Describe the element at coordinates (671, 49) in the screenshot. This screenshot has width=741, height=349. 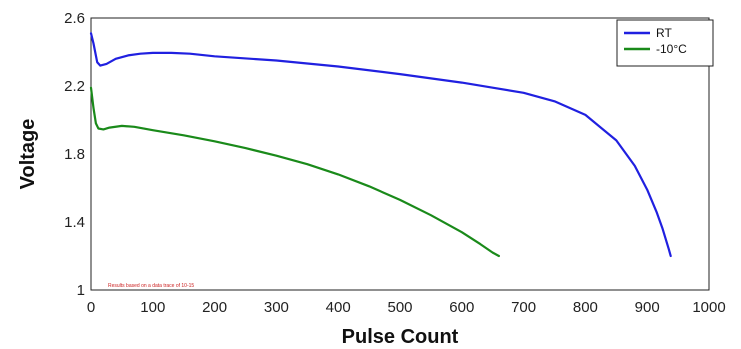
I see `legend-label: -10°C` at that location.